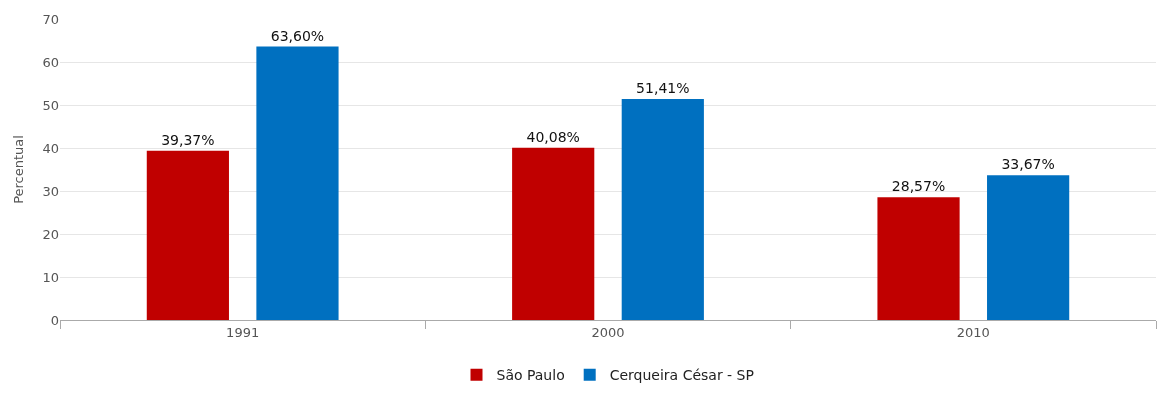  Describe the element at coordinates (918, 186) in the screenshot. I see `data-label: 28,57%` at that location.